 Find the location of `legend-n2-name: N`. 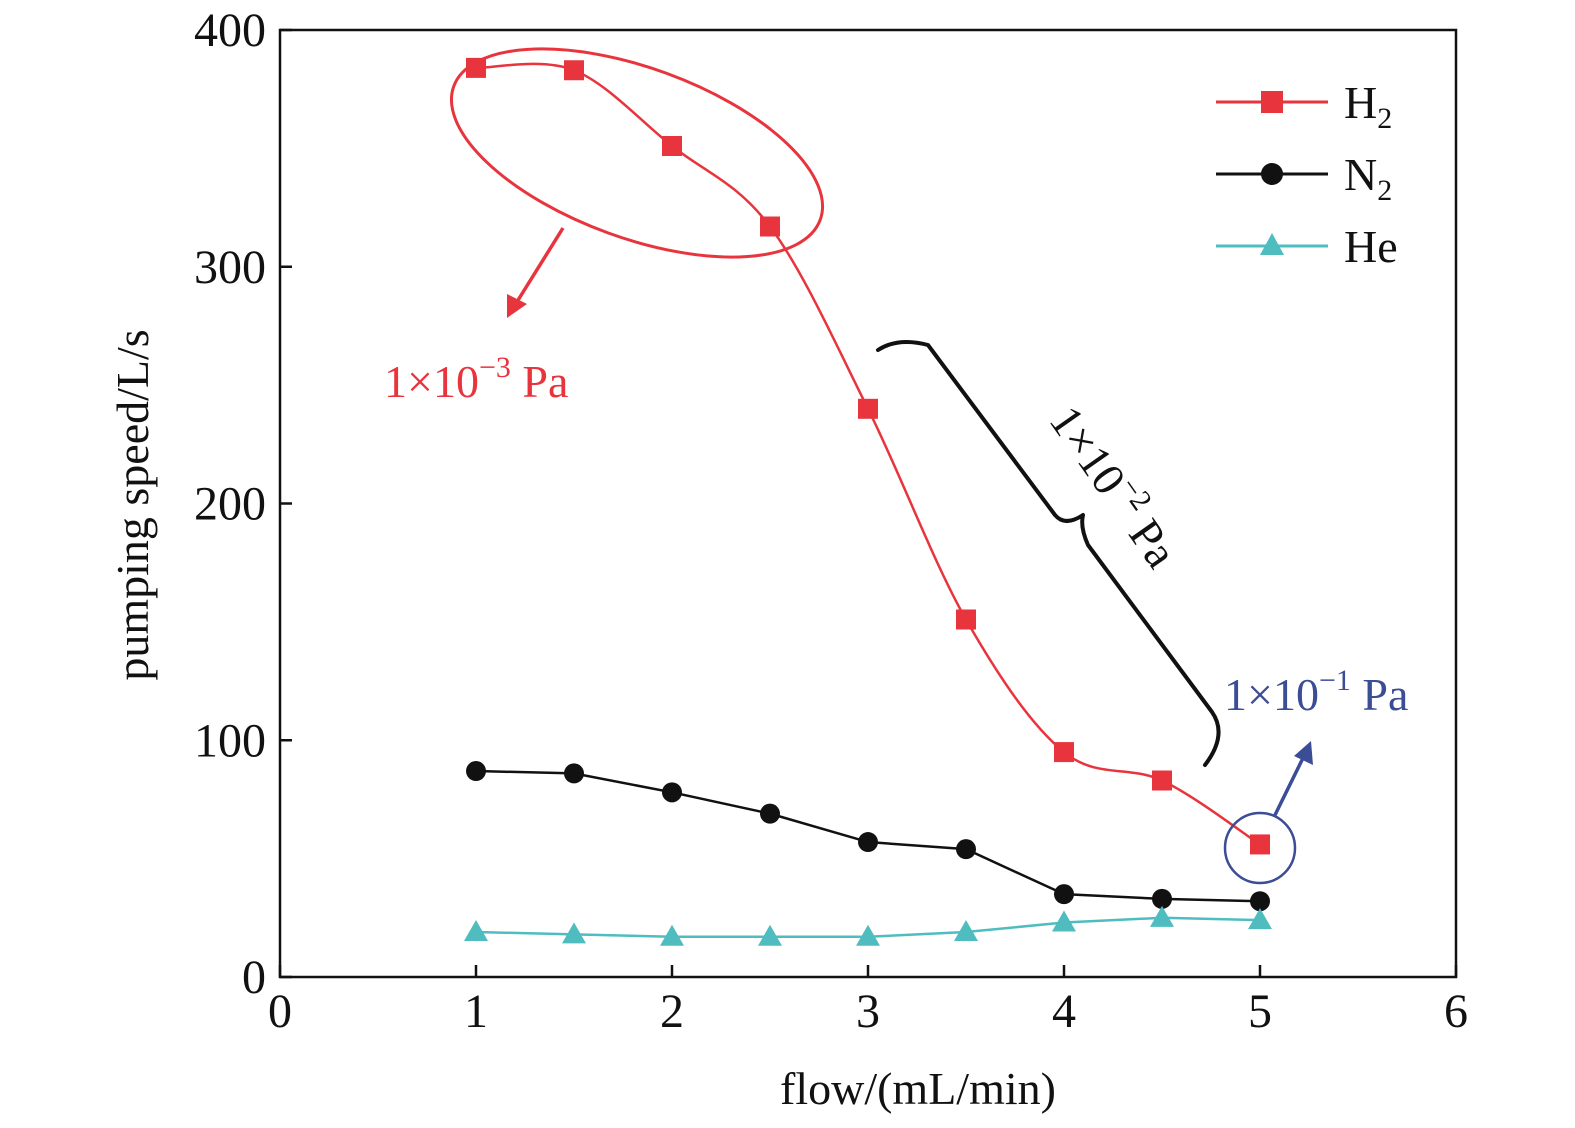

legend-n2-name: N is located at coordinates (1360, 174).